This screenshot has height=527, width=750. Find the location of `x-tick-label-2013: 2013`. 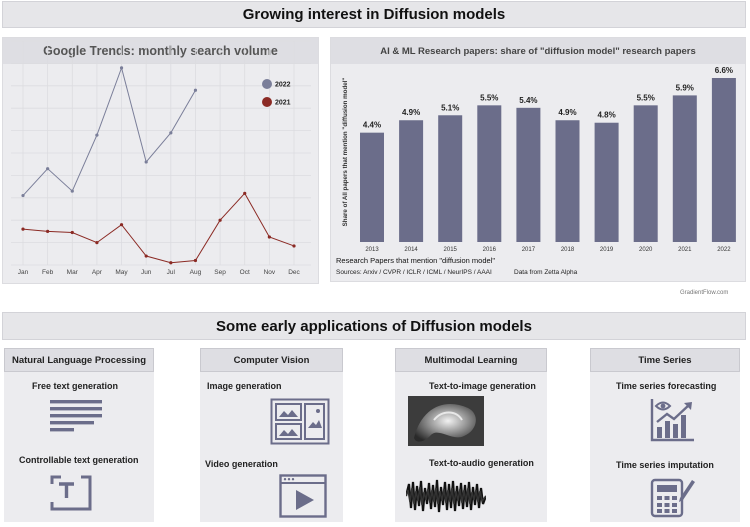

x-tick-label-2013: 2013 is located at coordinates (372, 250).